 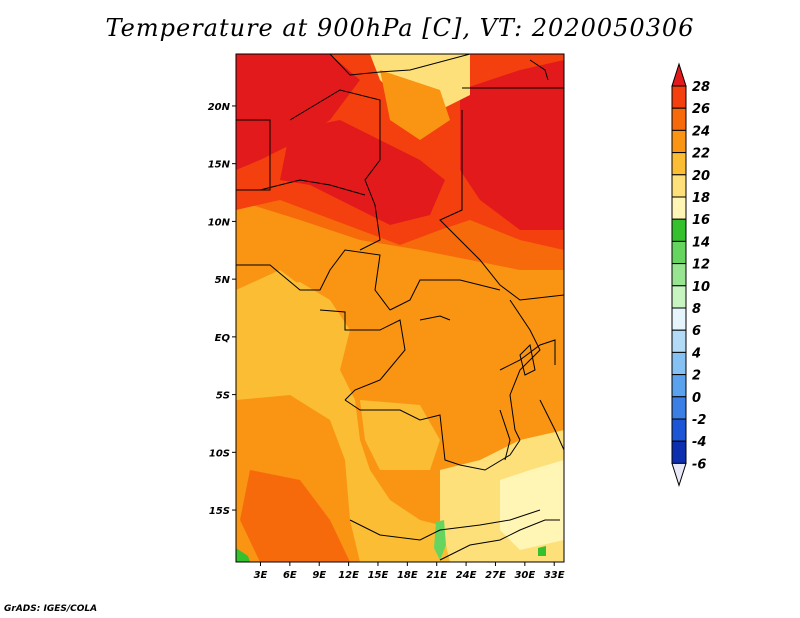 I want to click on lon-tick-label: 30E, so click(x=524, y=575).